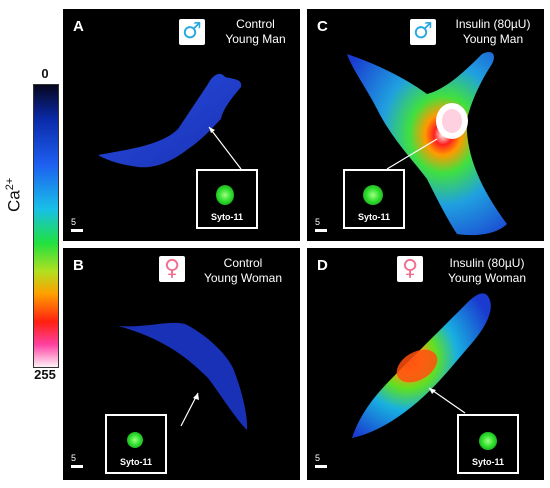 The height and width of the screenshot is (488, 550). Describe the element at coordinates (170, 121) in the screenshot. I see `cell-image-a` at that location.